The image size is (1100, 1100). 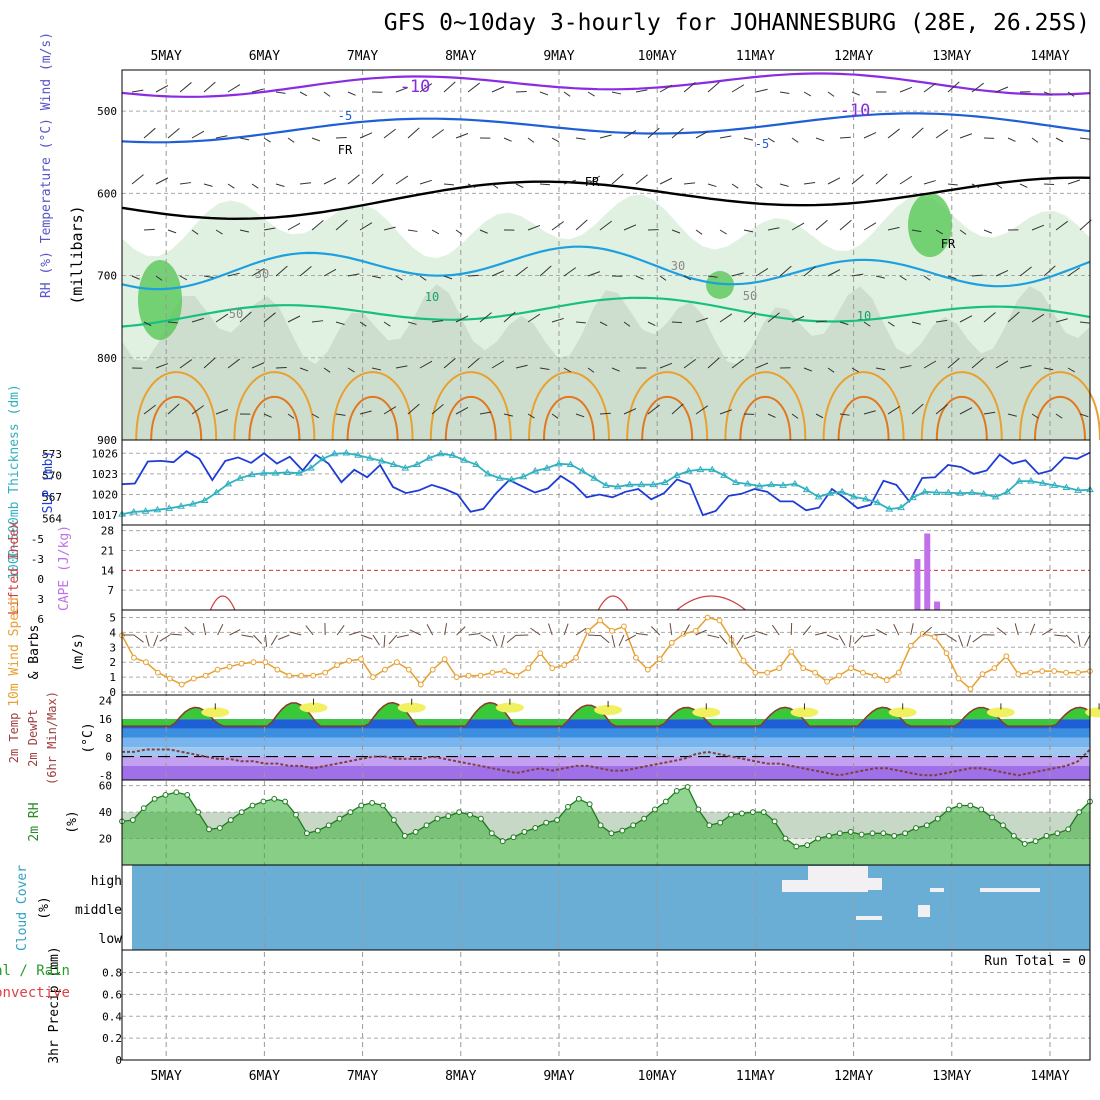 What do you see at coordinates (1010, 890) in the screenshot?
I see `cloud-block` at bounding box center [1010, 890].